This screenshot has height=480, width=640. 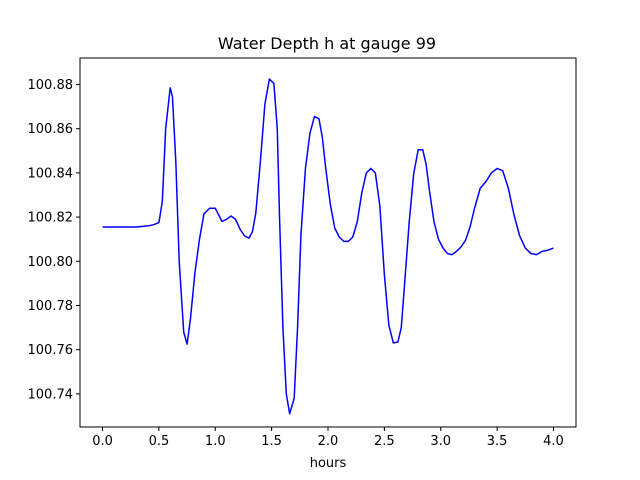 What do you see at coordinates (102, 441) in the screenshot?
I see `x-tick-label: 0.0` at bounding box center [102, 441].